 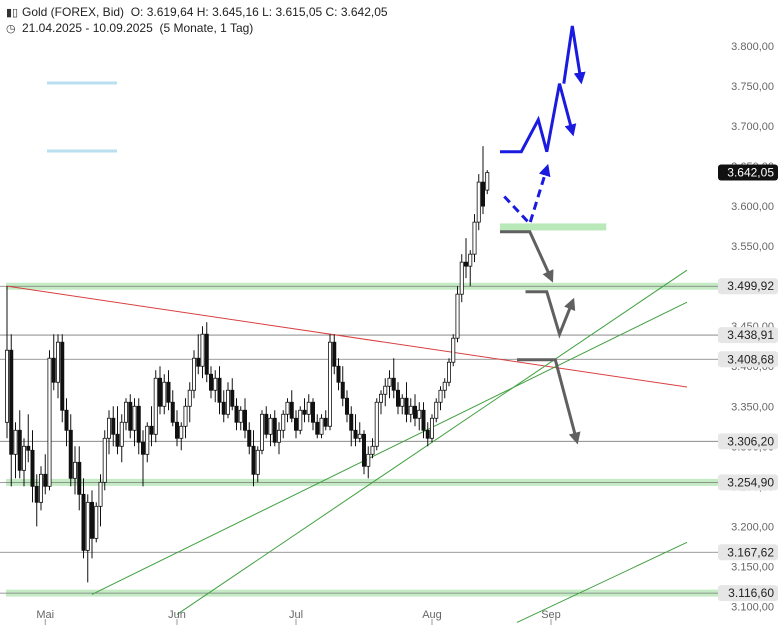 What do you see at coordinates (752, 47) in the screenshot?
I see `y-tick-label: 3.800,00` at bounding box center [752, 47].